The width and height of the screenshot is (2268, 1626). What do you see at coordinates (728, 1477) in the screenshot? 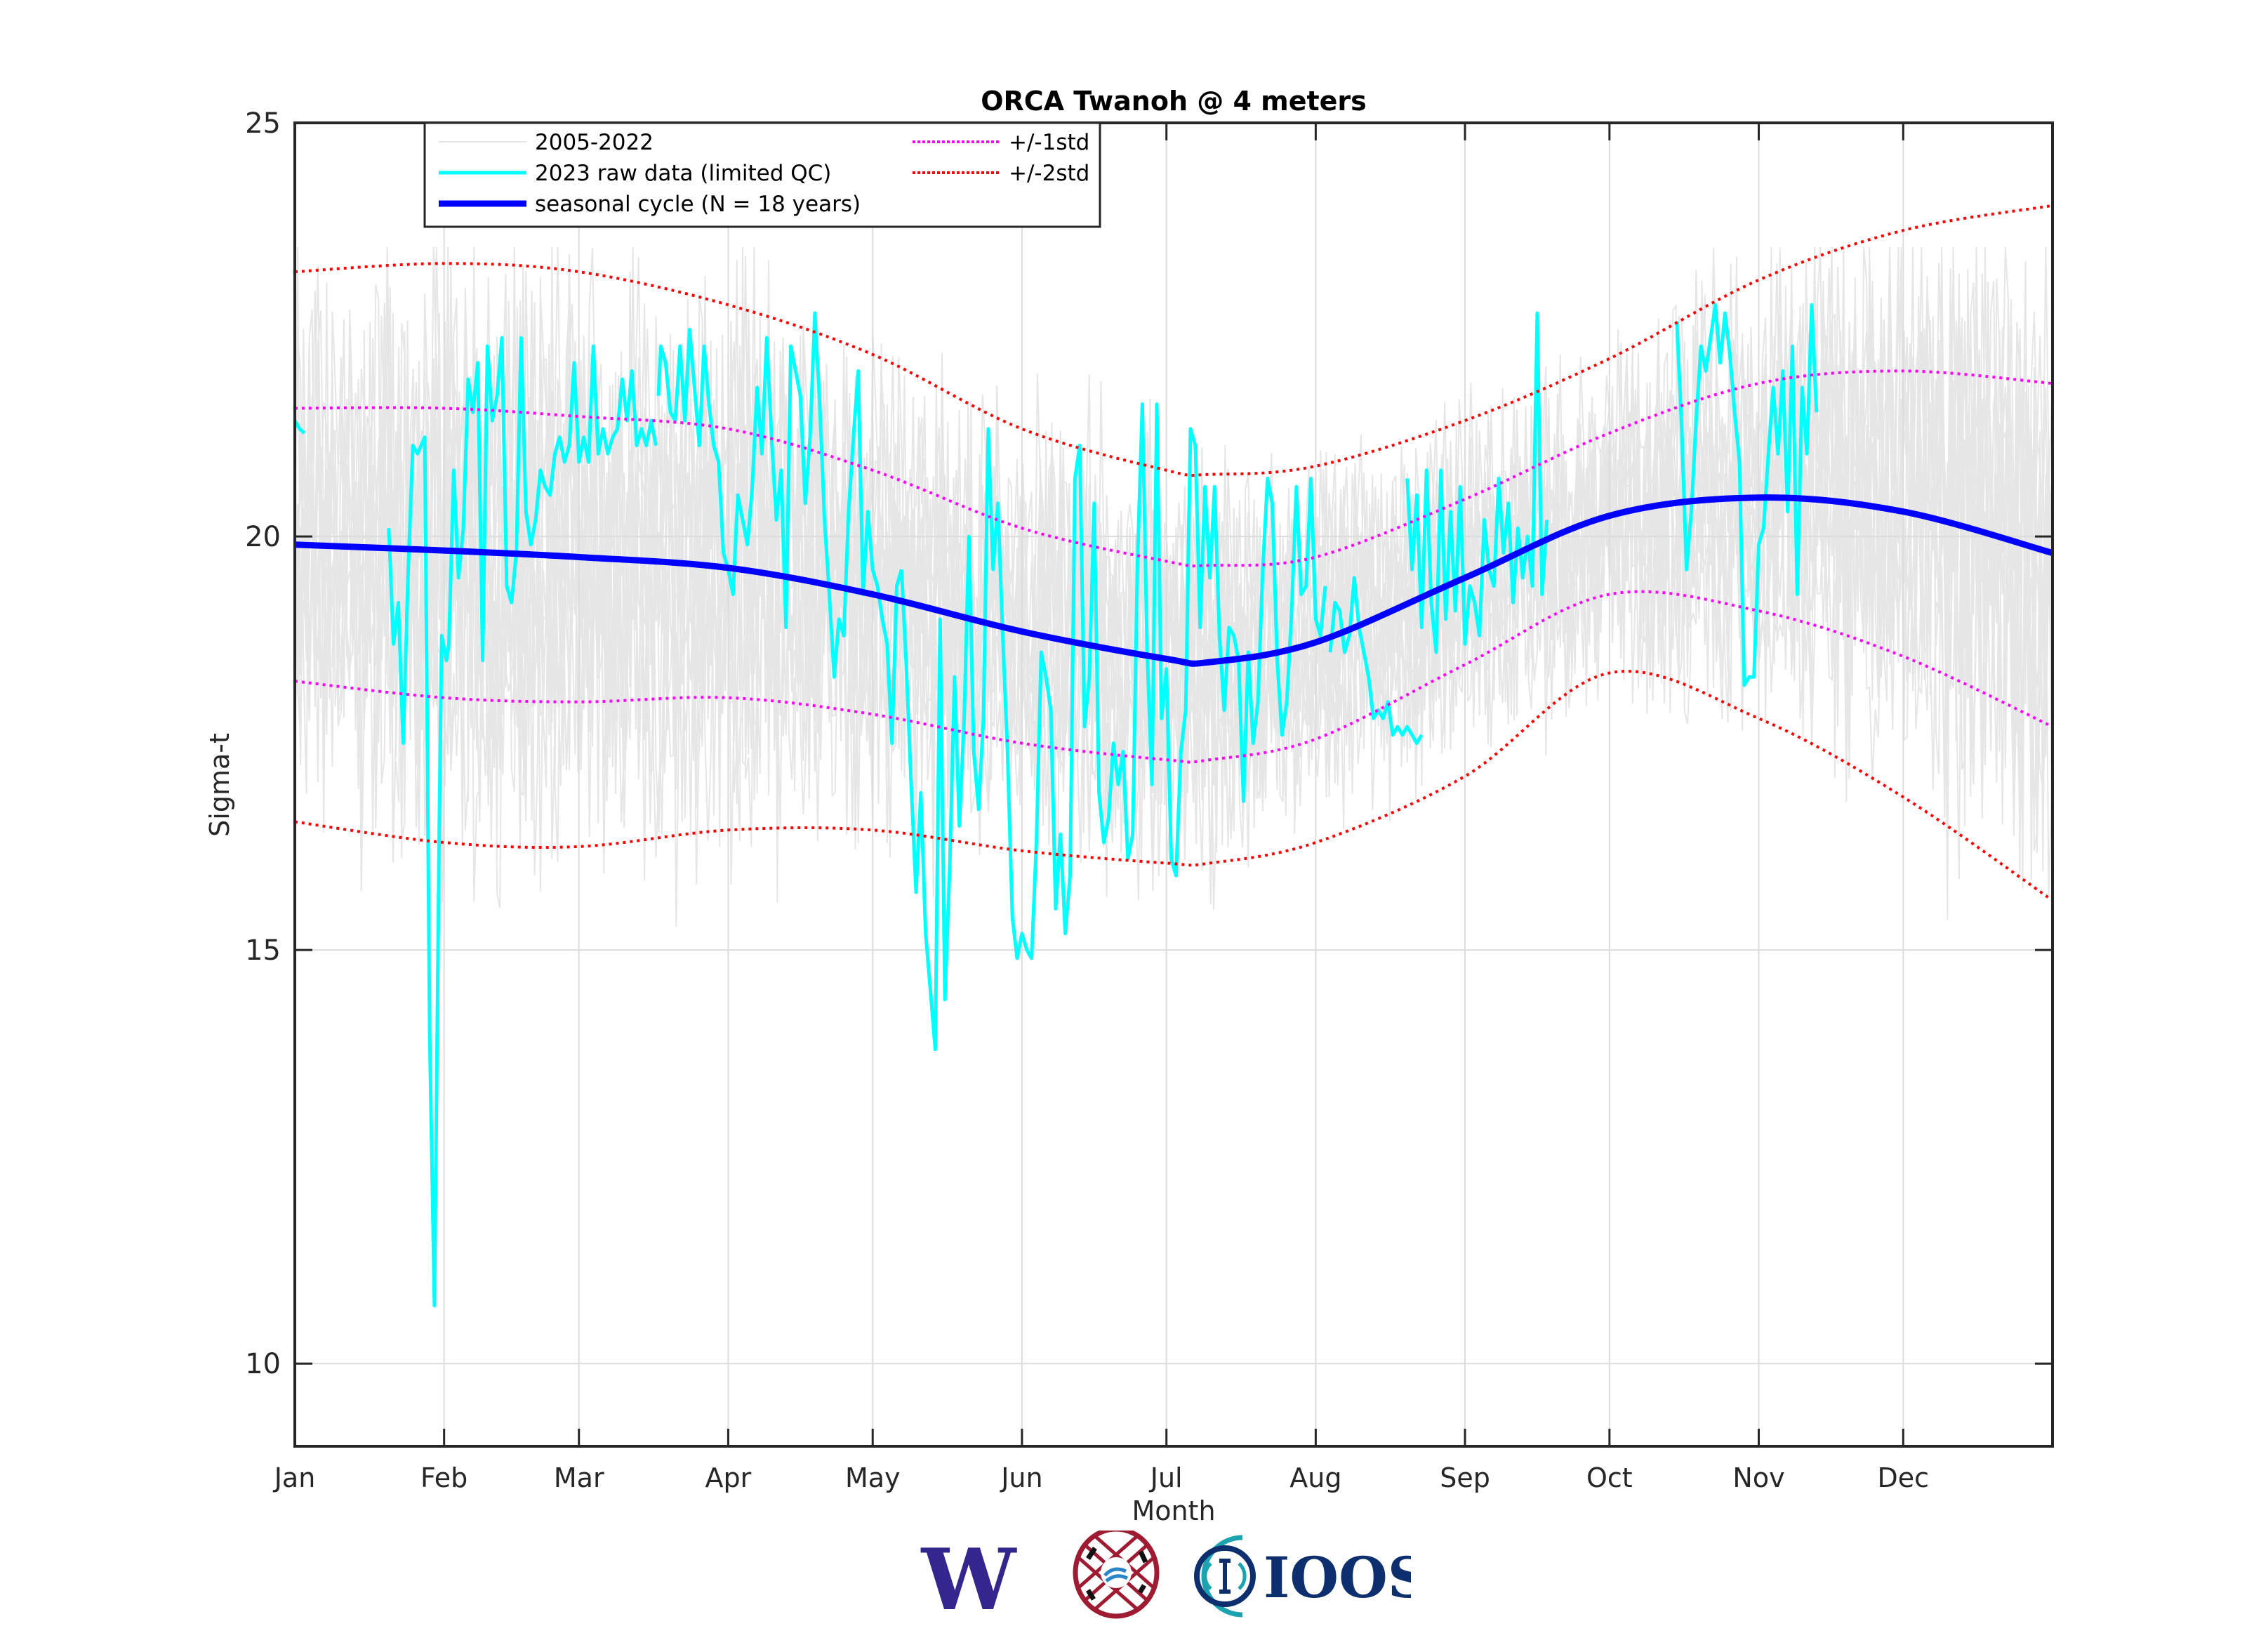
I see `x-tick-label: Apr` at bounding box center [728, 1477].